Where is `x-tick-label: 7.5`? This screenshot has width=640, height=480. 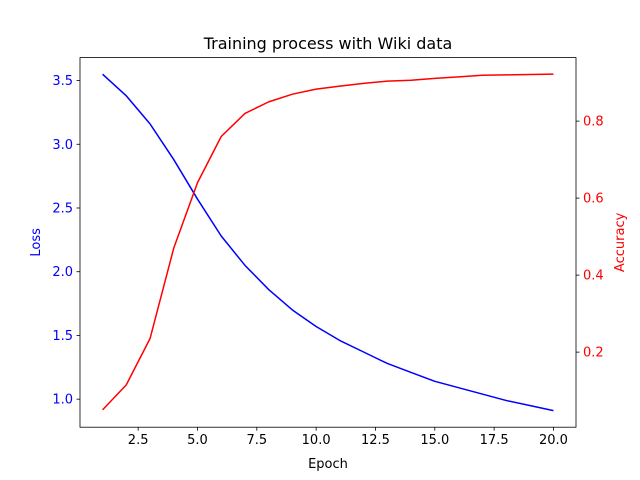 x-tick-label: 7.5 is located at coordinates (256, 440).